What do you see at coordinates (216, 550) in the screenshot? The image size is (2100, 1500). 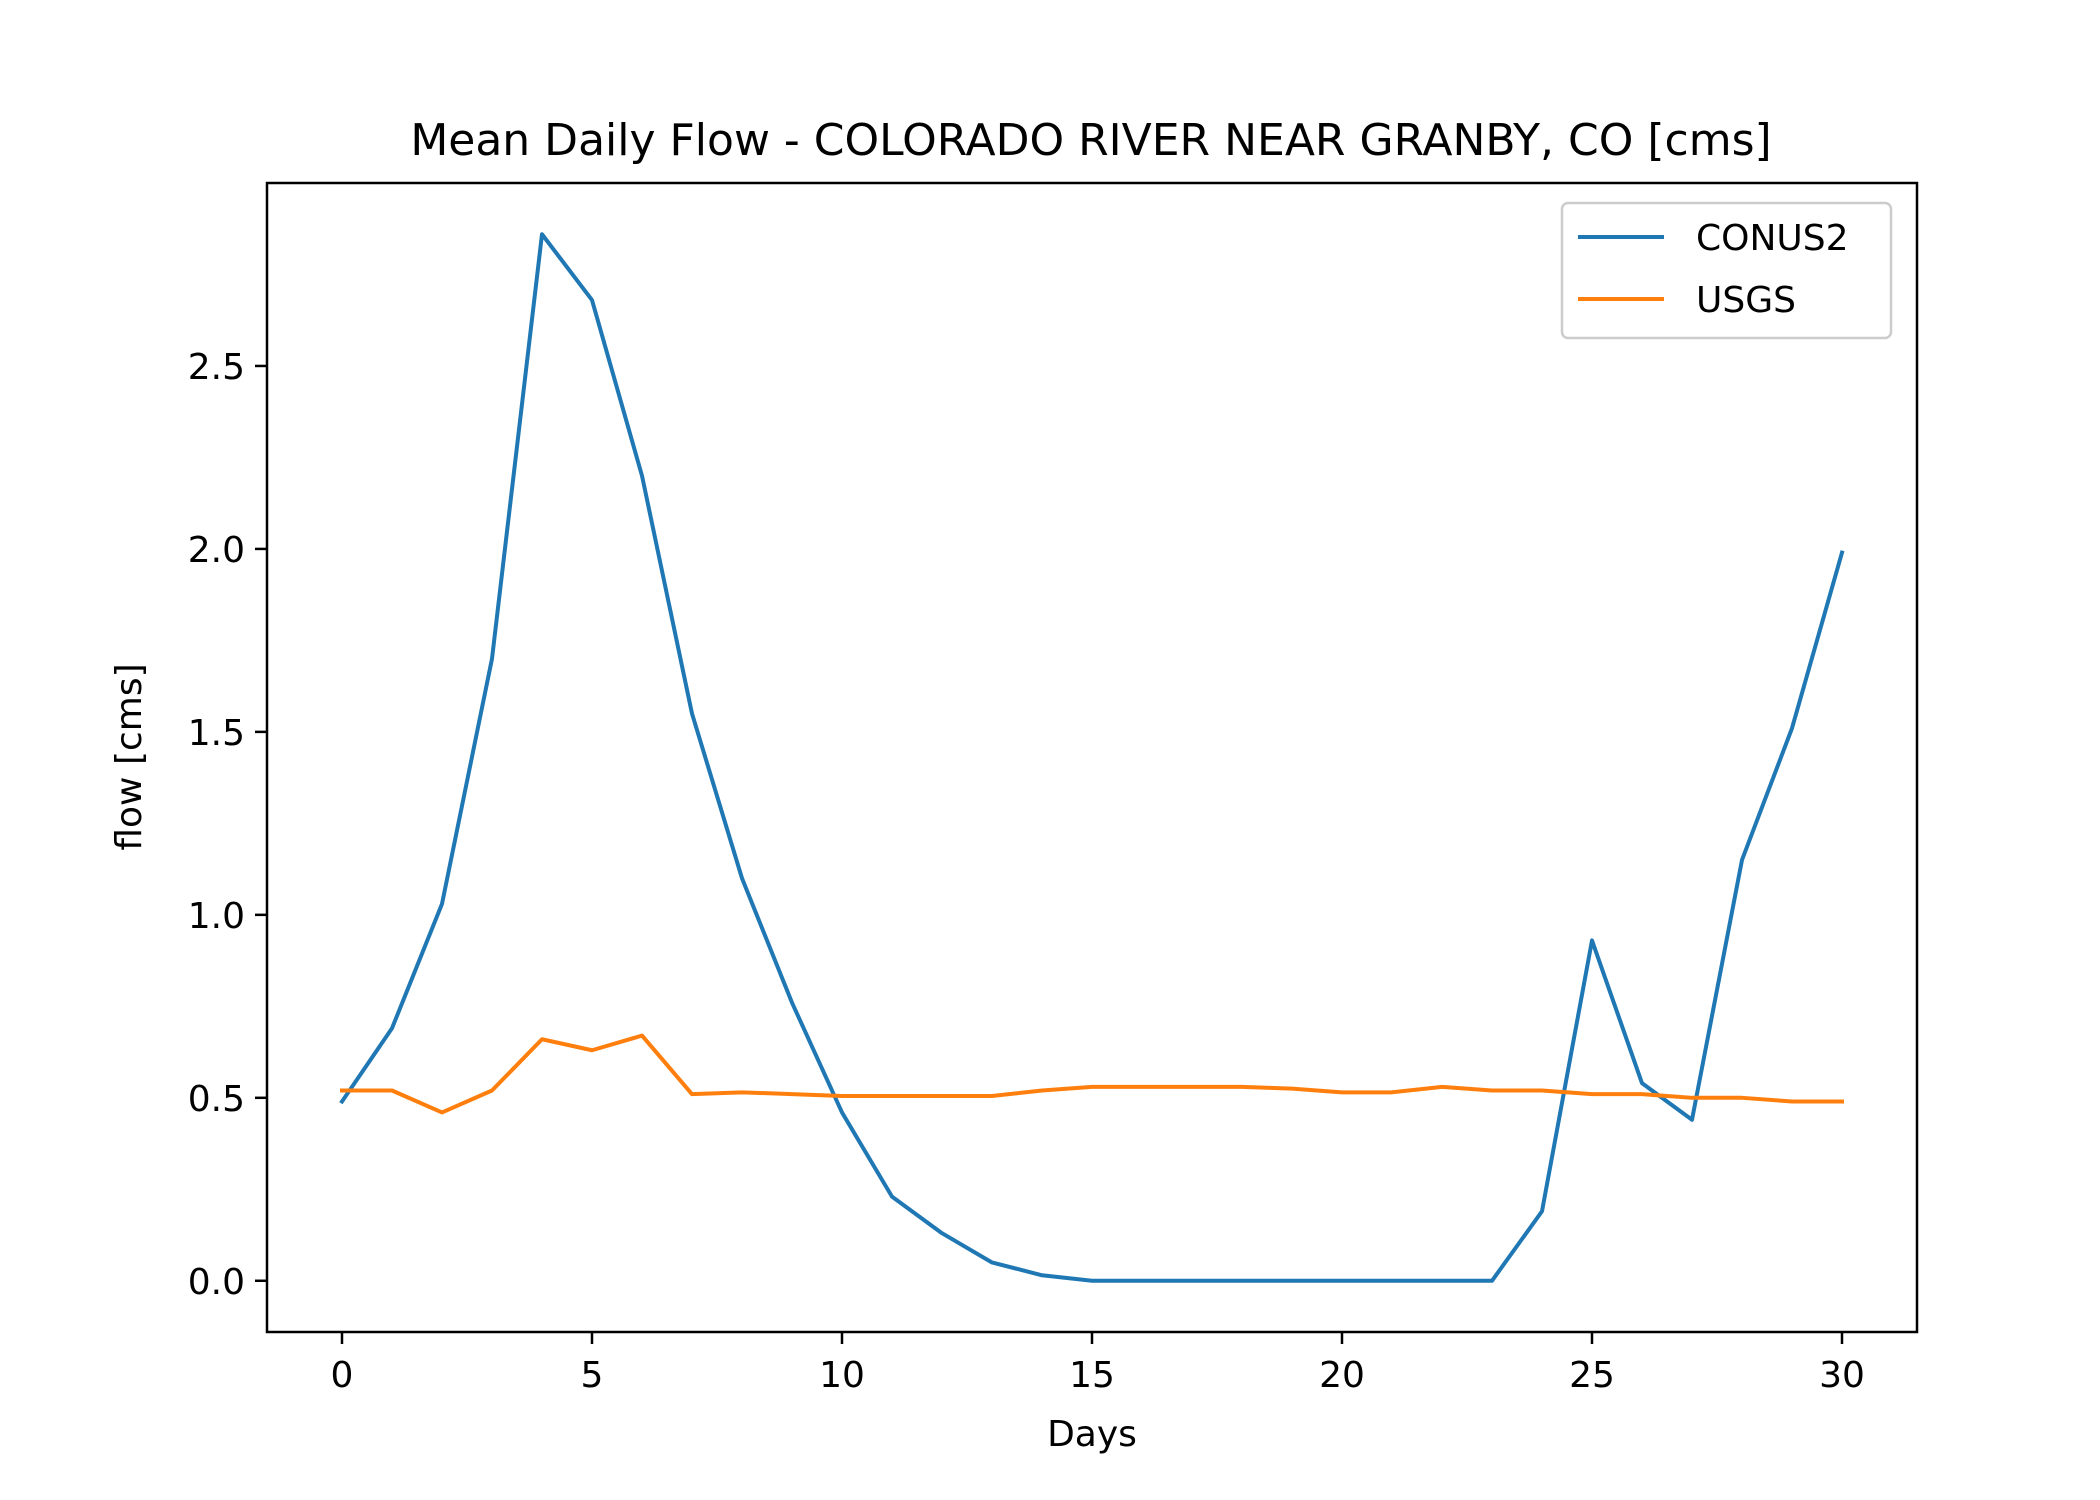 I see `y-tick-label: 2.0` at bounding box center [216, 550].